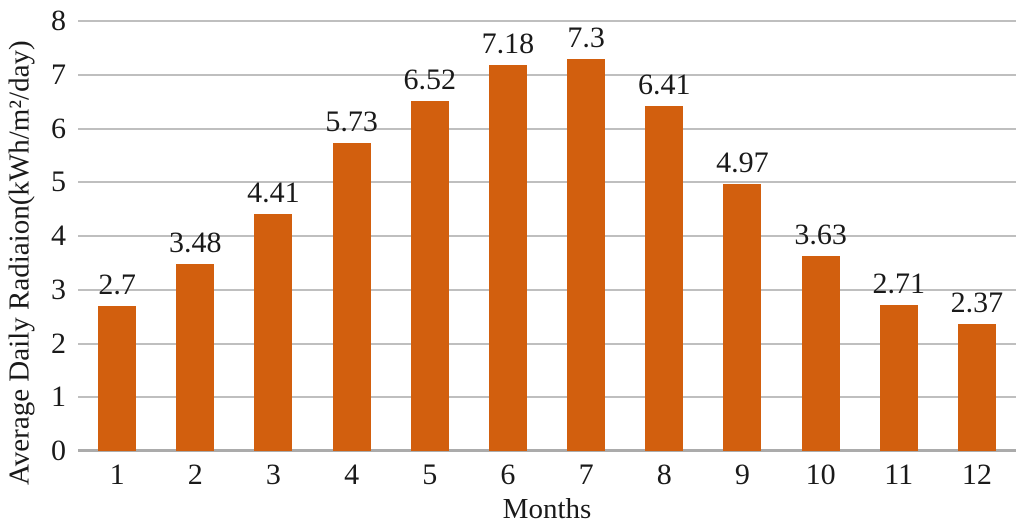 This screenshot has width=1022, height=526. I want to click on x-axis-tick-label: 6, so click(508, 474).